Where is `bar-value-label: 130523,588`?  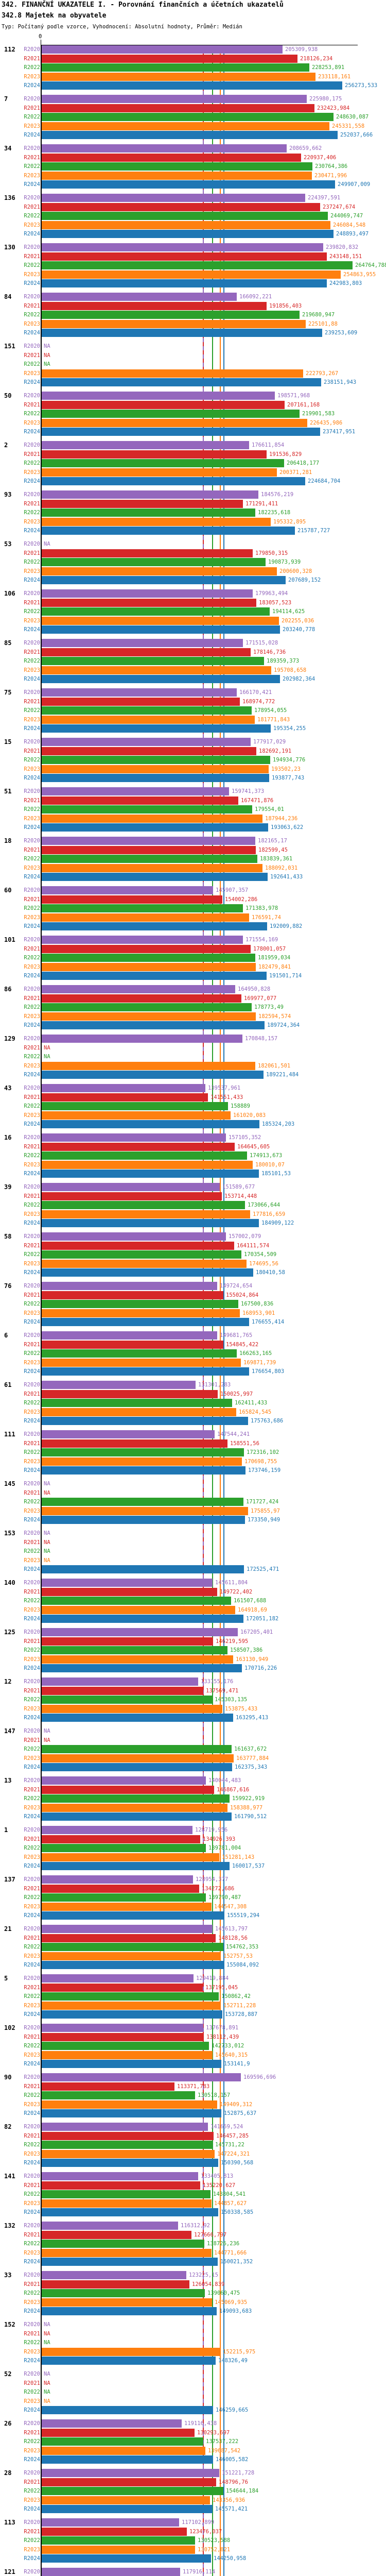 bar-value-label: 130523,588 is located at coordinates (214, 2540).